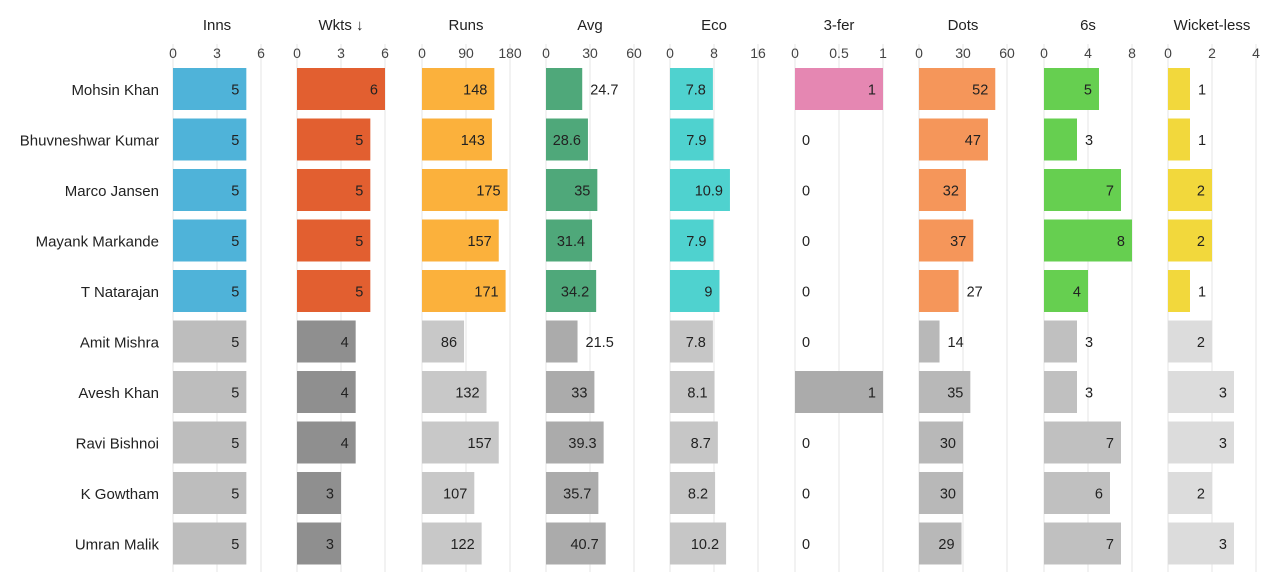 The height and width of the screenshot is (581, 1268). I want to click on tick-label: 90, so click(466, 53).